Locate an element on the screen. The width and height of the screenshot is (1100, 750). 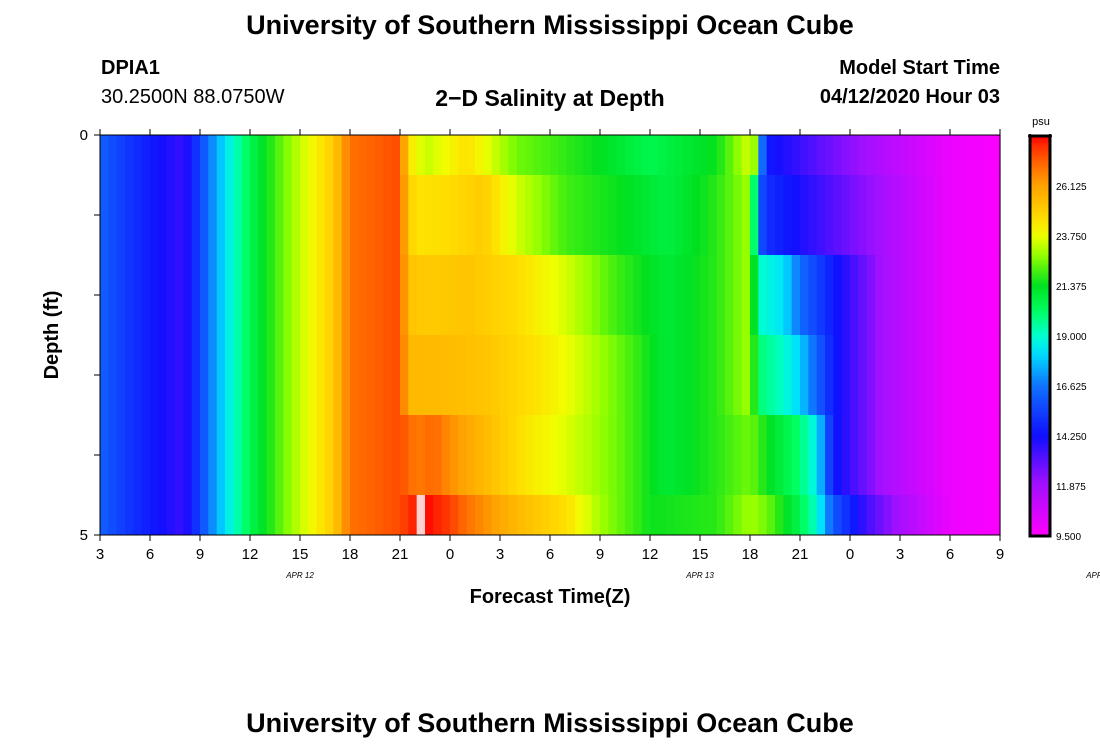
colorbar-tick-label: 19.000 is located at coordinates (1071, 337).